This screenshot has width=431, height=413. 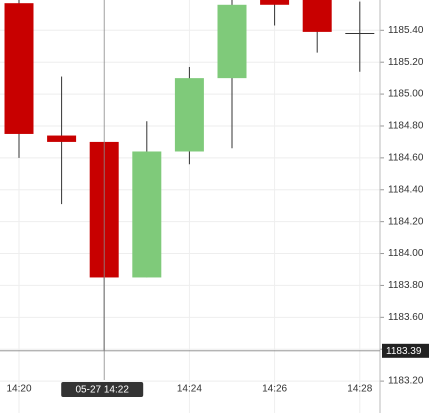 I want to click on y-tick-label: 1184.00, so click(x=406, y=253).